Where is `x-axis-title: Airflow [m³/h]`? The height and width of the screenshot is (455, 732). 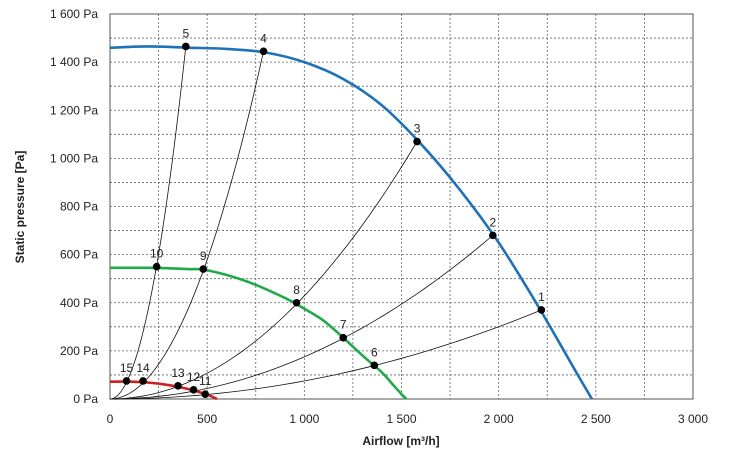 x-axis-title: Airflow [m³/h] is located at coordinates (400, 441).